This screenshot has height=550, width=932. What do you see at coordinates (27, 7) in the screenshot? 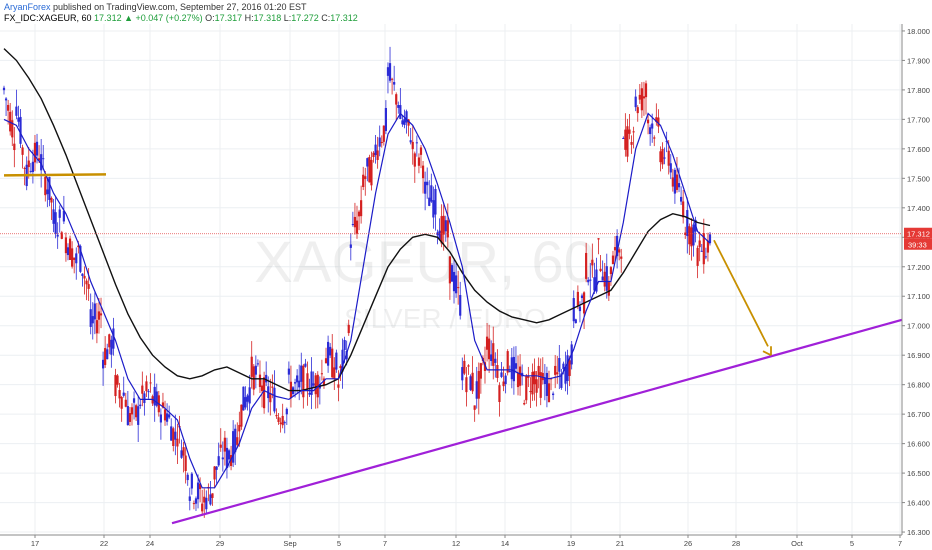
I see `author-link: AryanForex` at bounding box center [27, 7].